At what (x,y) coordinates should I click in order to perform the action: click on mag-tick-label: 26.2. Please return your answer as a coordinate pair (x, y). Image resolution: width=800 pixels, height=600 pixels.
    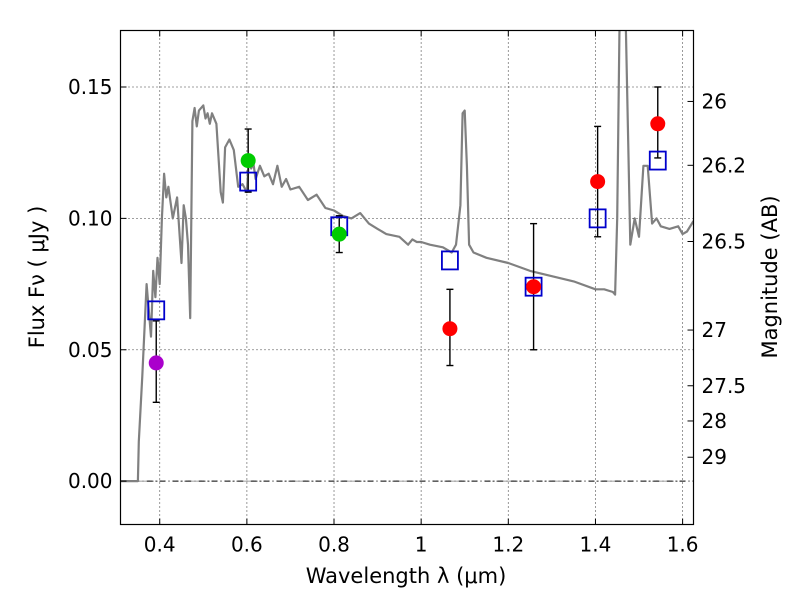
    Looking at the image, I should click on (724, 165).